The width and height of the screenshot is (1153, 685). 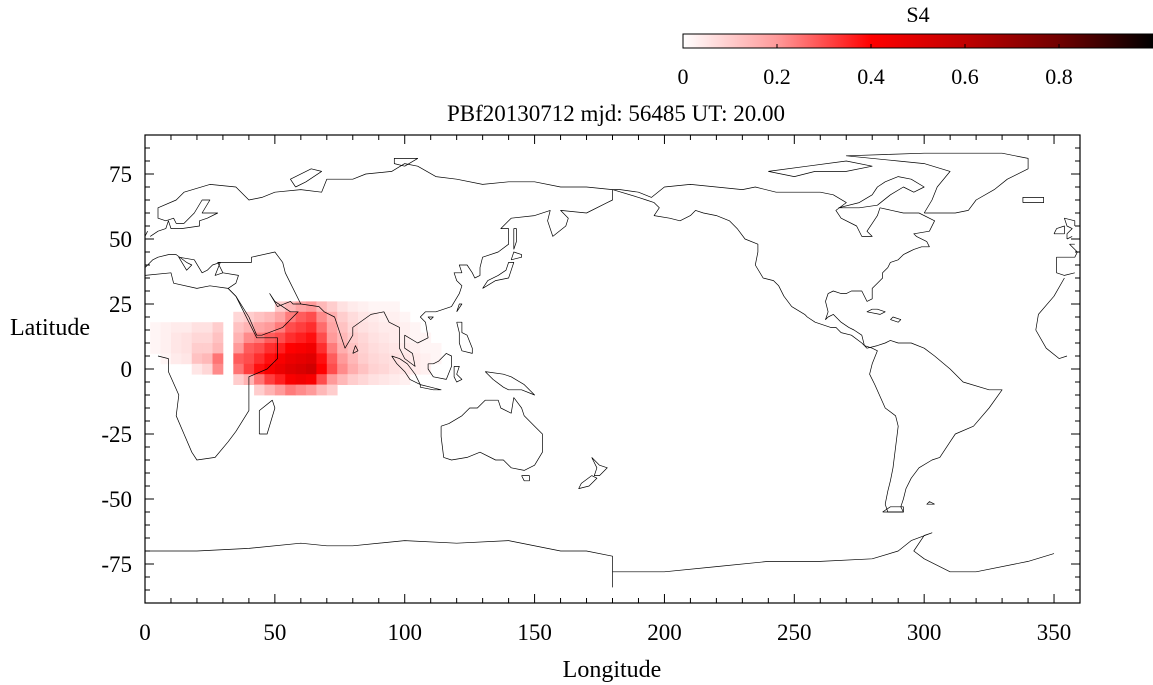 What do you see at coordinates (145, 632) in the screenshot?
I see `x-tick-label: 0` at bounding box center [145, 632].